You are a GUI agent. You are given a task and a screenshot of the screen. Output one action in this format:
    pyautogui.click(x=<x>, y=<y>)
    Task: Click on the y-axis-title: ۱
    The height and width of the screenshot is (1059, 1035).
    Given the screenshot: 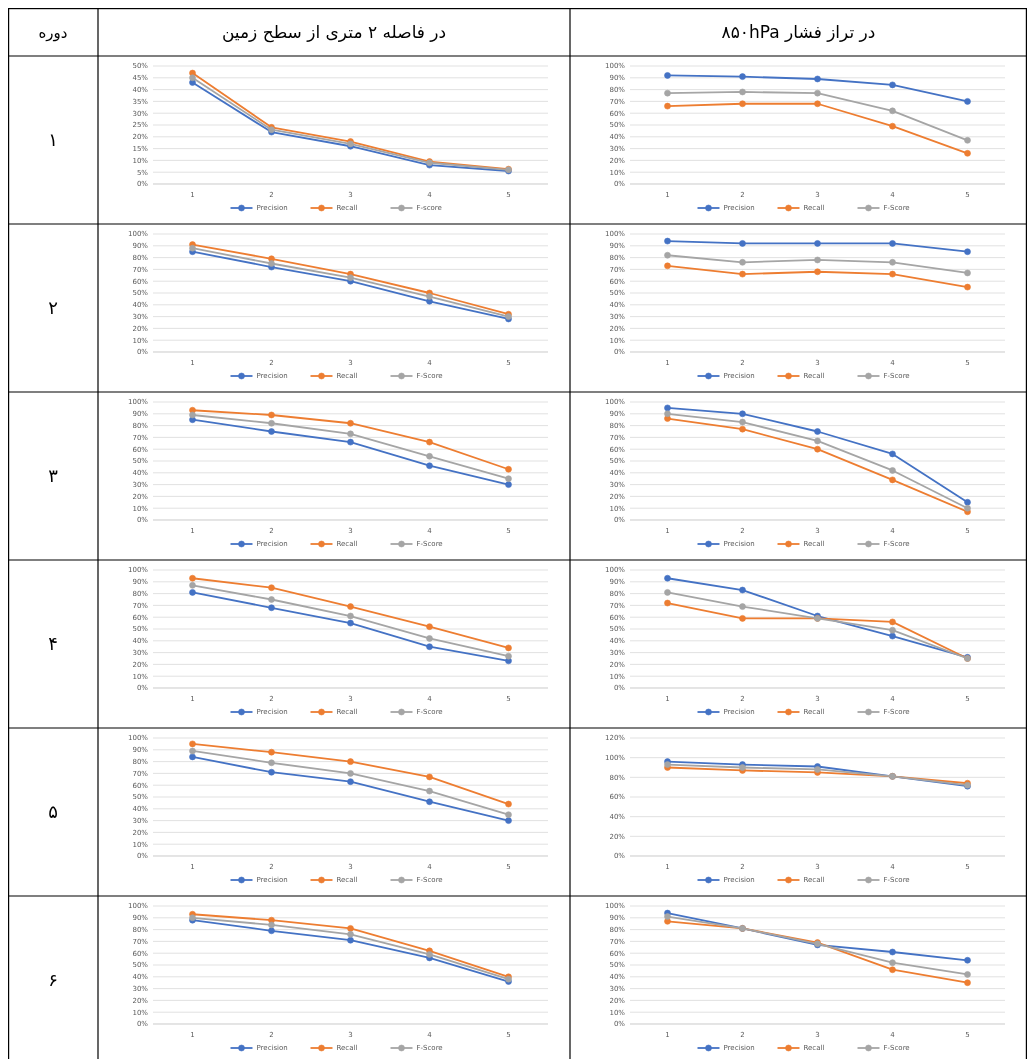 What is the action you would take?
    pyautogui.click(x=53, y=139)
    